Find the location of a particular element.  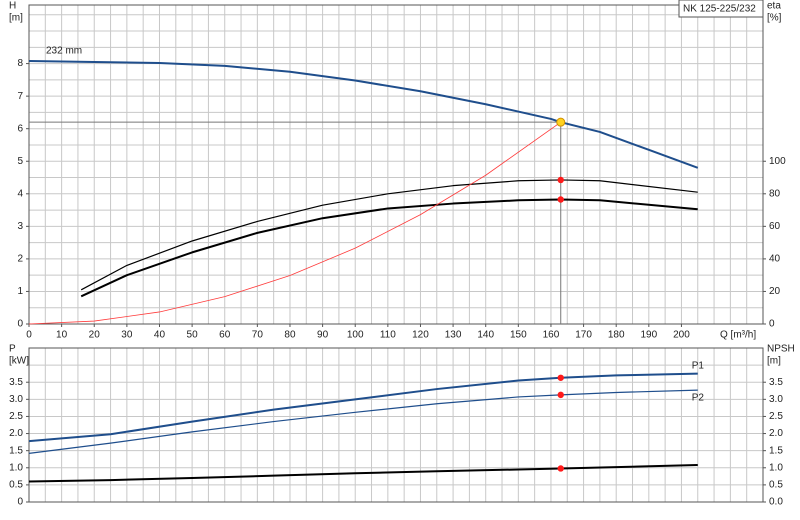

y2-tick-label: 100 is located at coordinates (777, 161).